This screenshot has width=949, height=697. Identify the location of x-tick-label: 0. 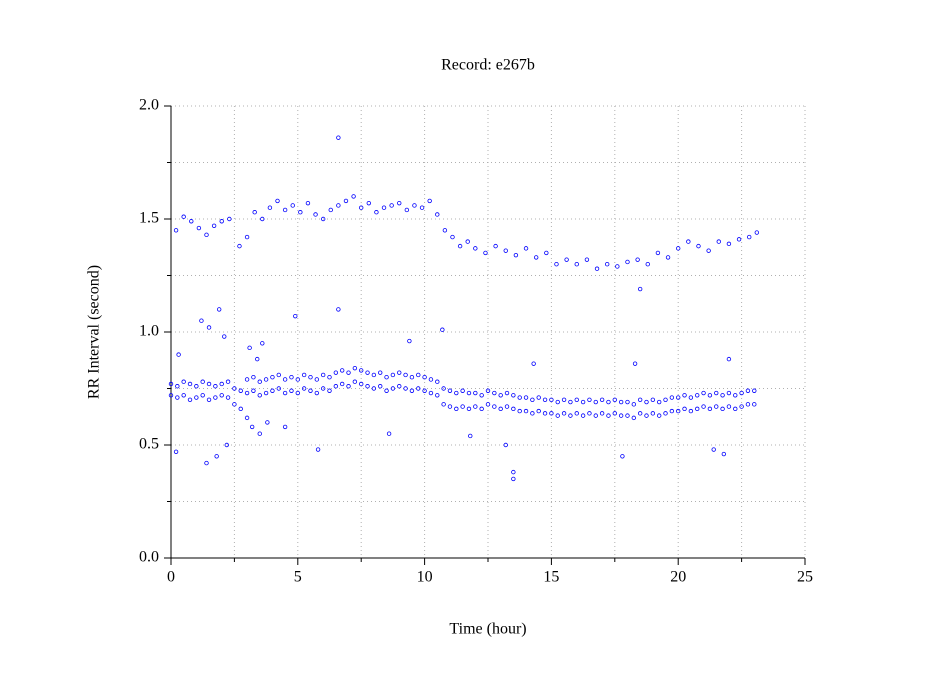
(171, 577).